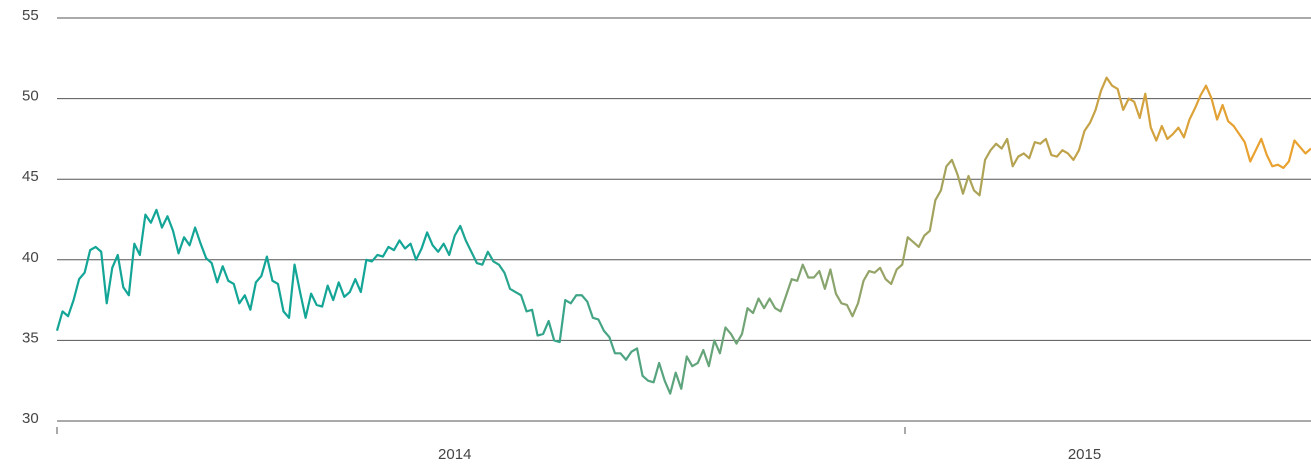  I want to click on x-tick-label: 2014, so click(454, 454).